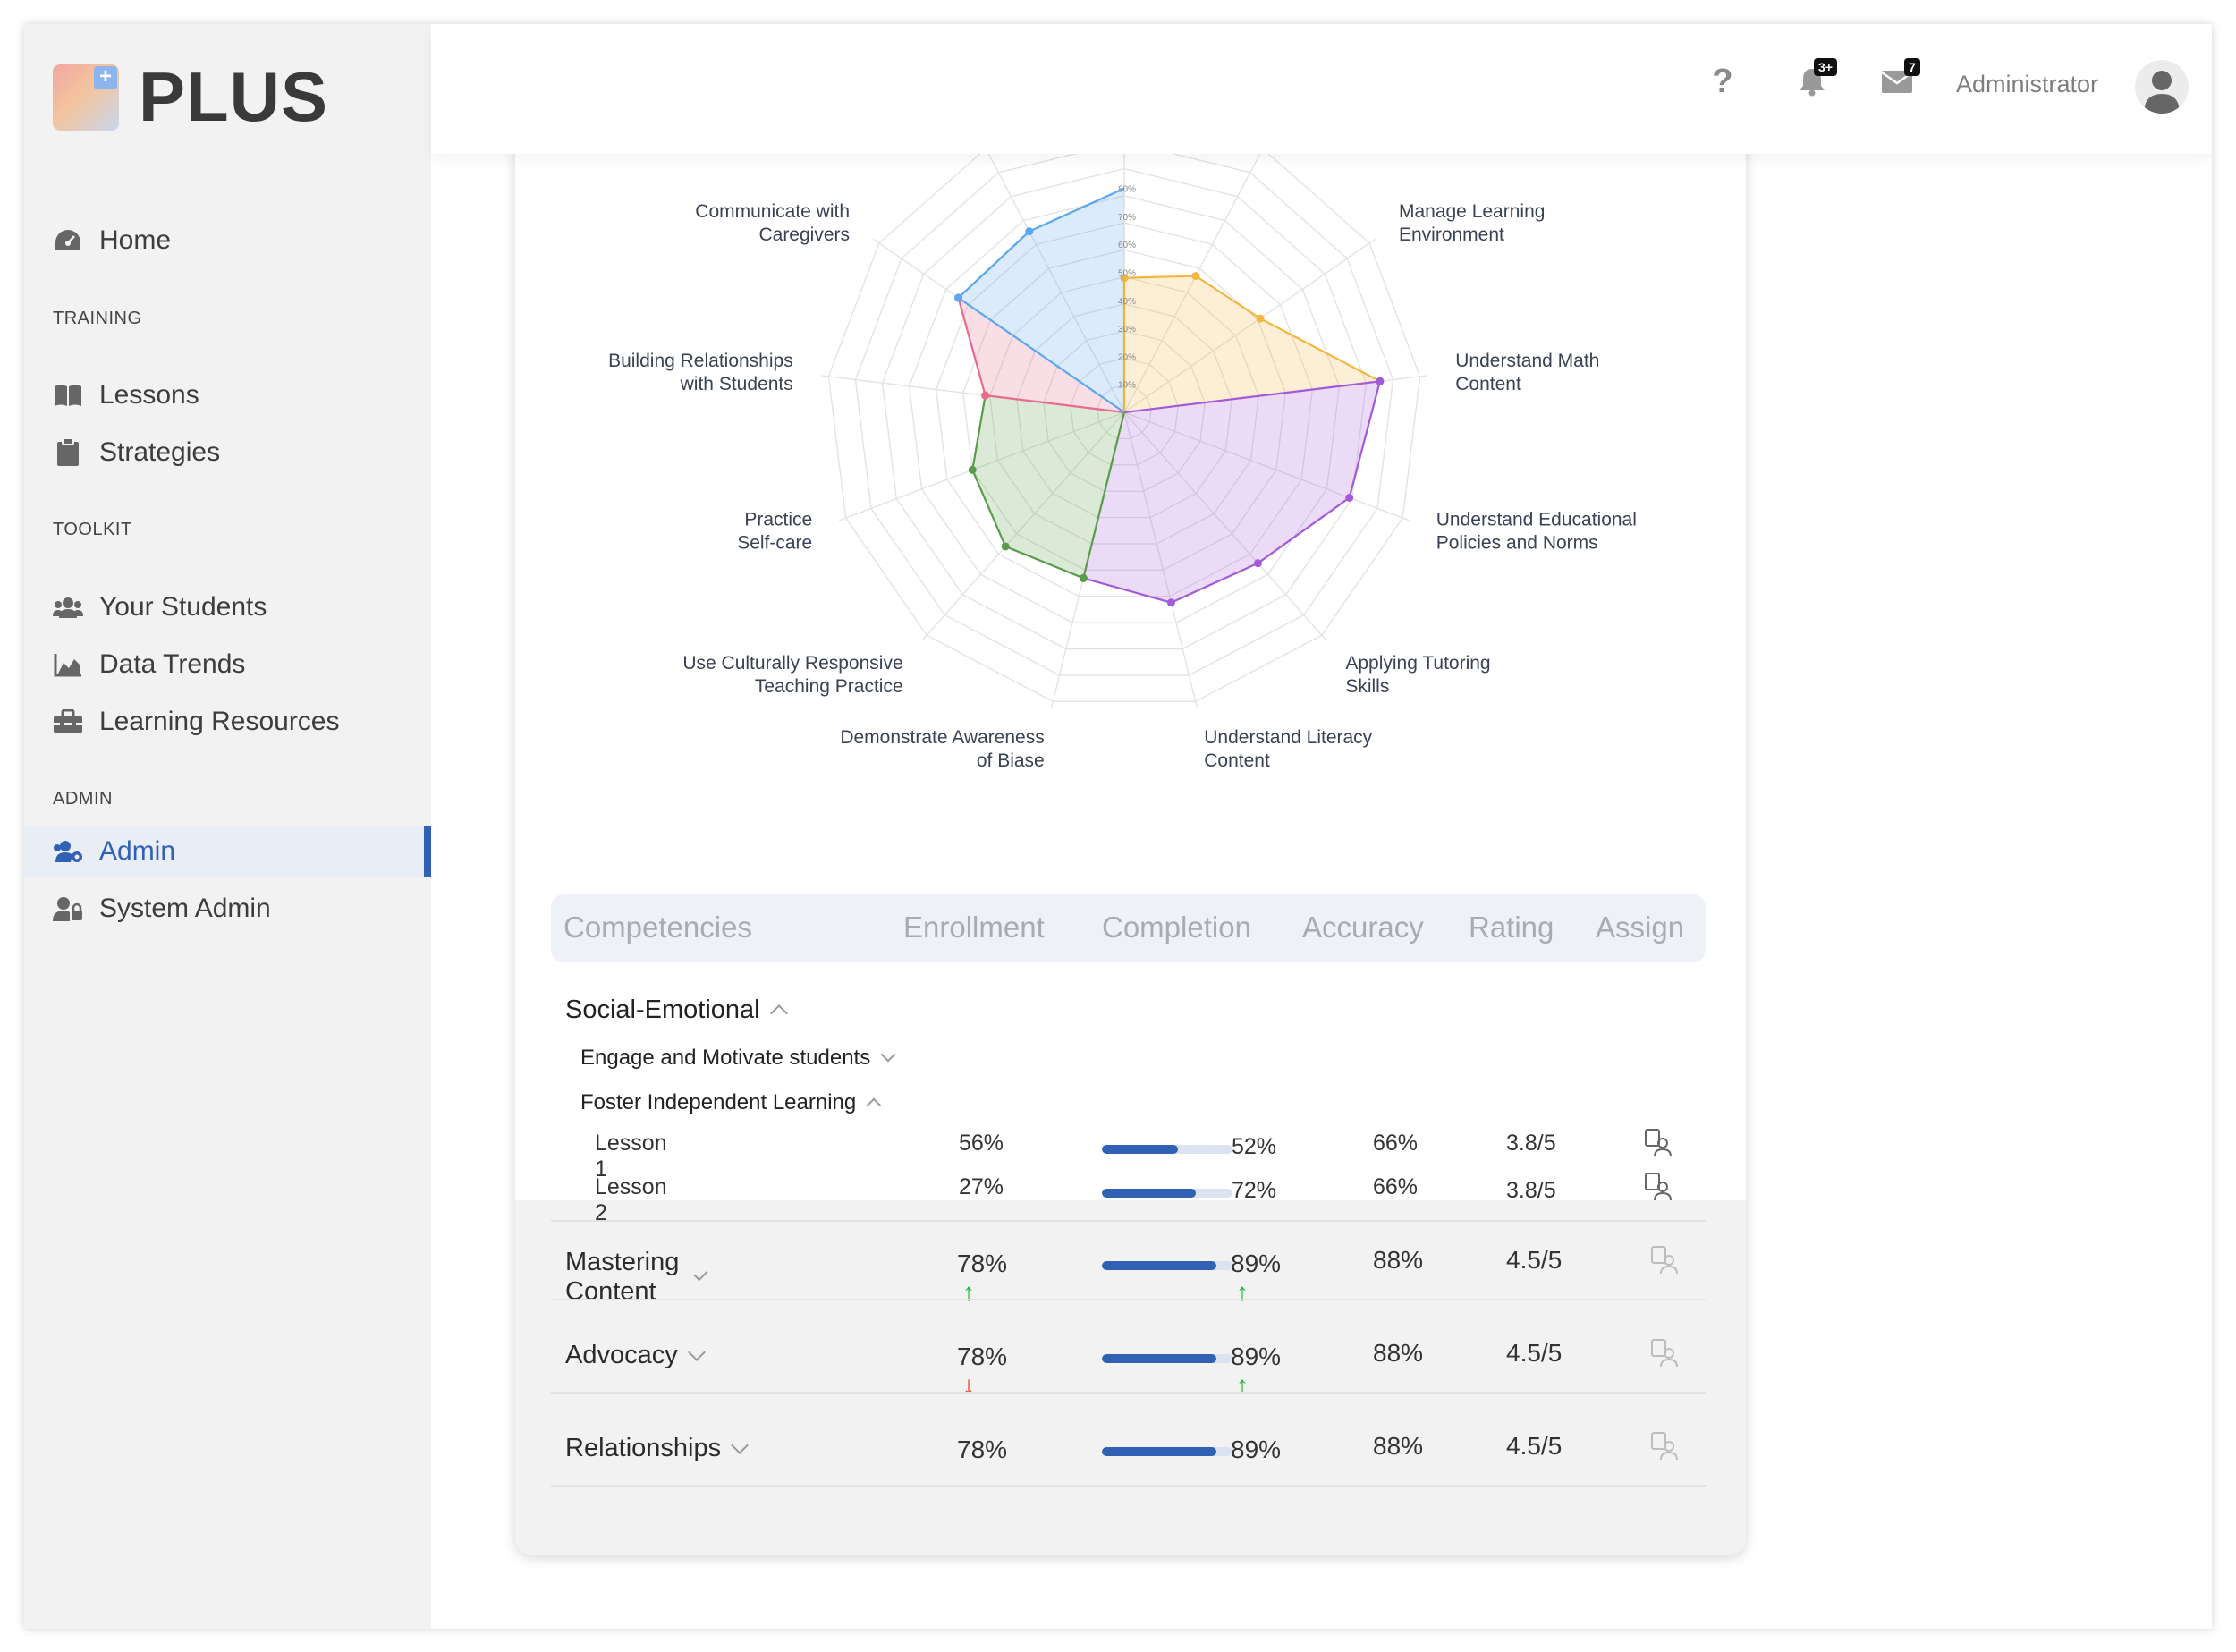  What do you see at coordinates (2027, 84) in the screenshot?
I see `user-name: Administrator` at bounding box center [2027, 84].